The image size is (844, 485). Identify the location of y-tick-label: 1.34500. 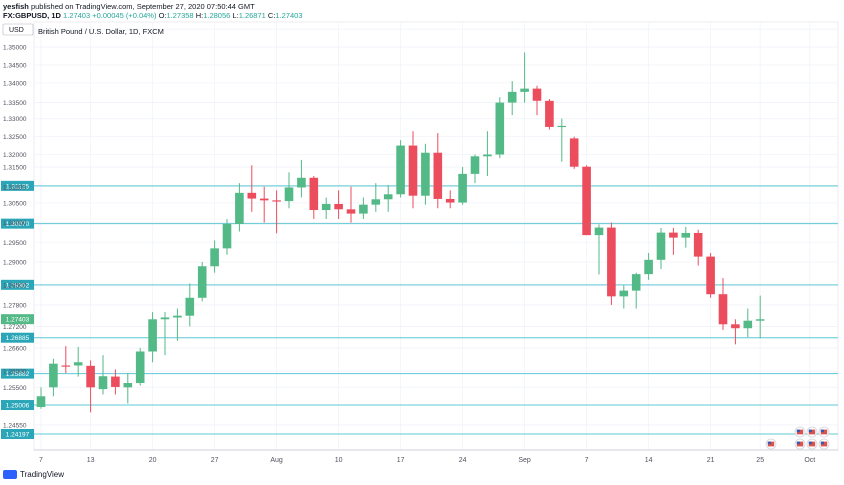
(15, 65).